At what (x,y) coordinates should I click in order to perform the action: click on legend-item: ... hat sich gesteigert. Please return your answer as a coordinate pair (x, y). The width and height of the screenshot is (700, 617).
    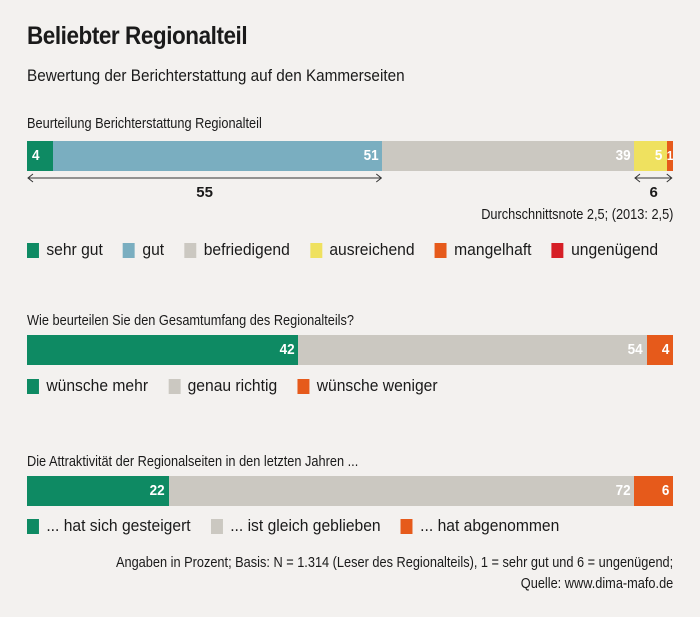
    Looking at the image, I should click on (109, 526).